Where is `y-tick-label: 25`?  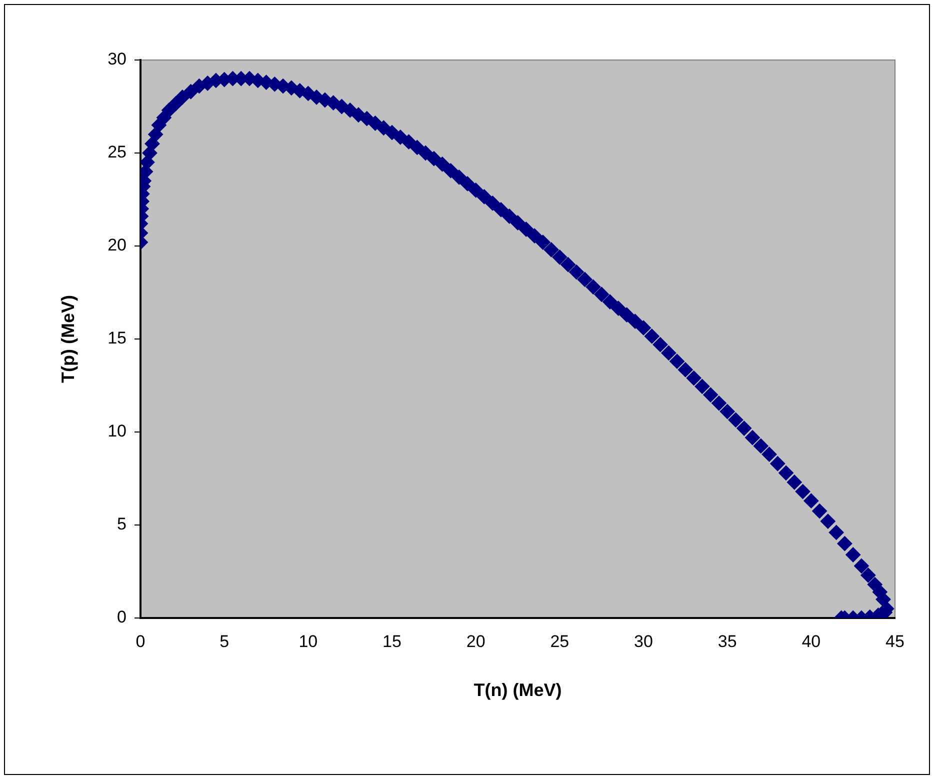
y-tick-label: 25 is located at coordinates (117, 152).